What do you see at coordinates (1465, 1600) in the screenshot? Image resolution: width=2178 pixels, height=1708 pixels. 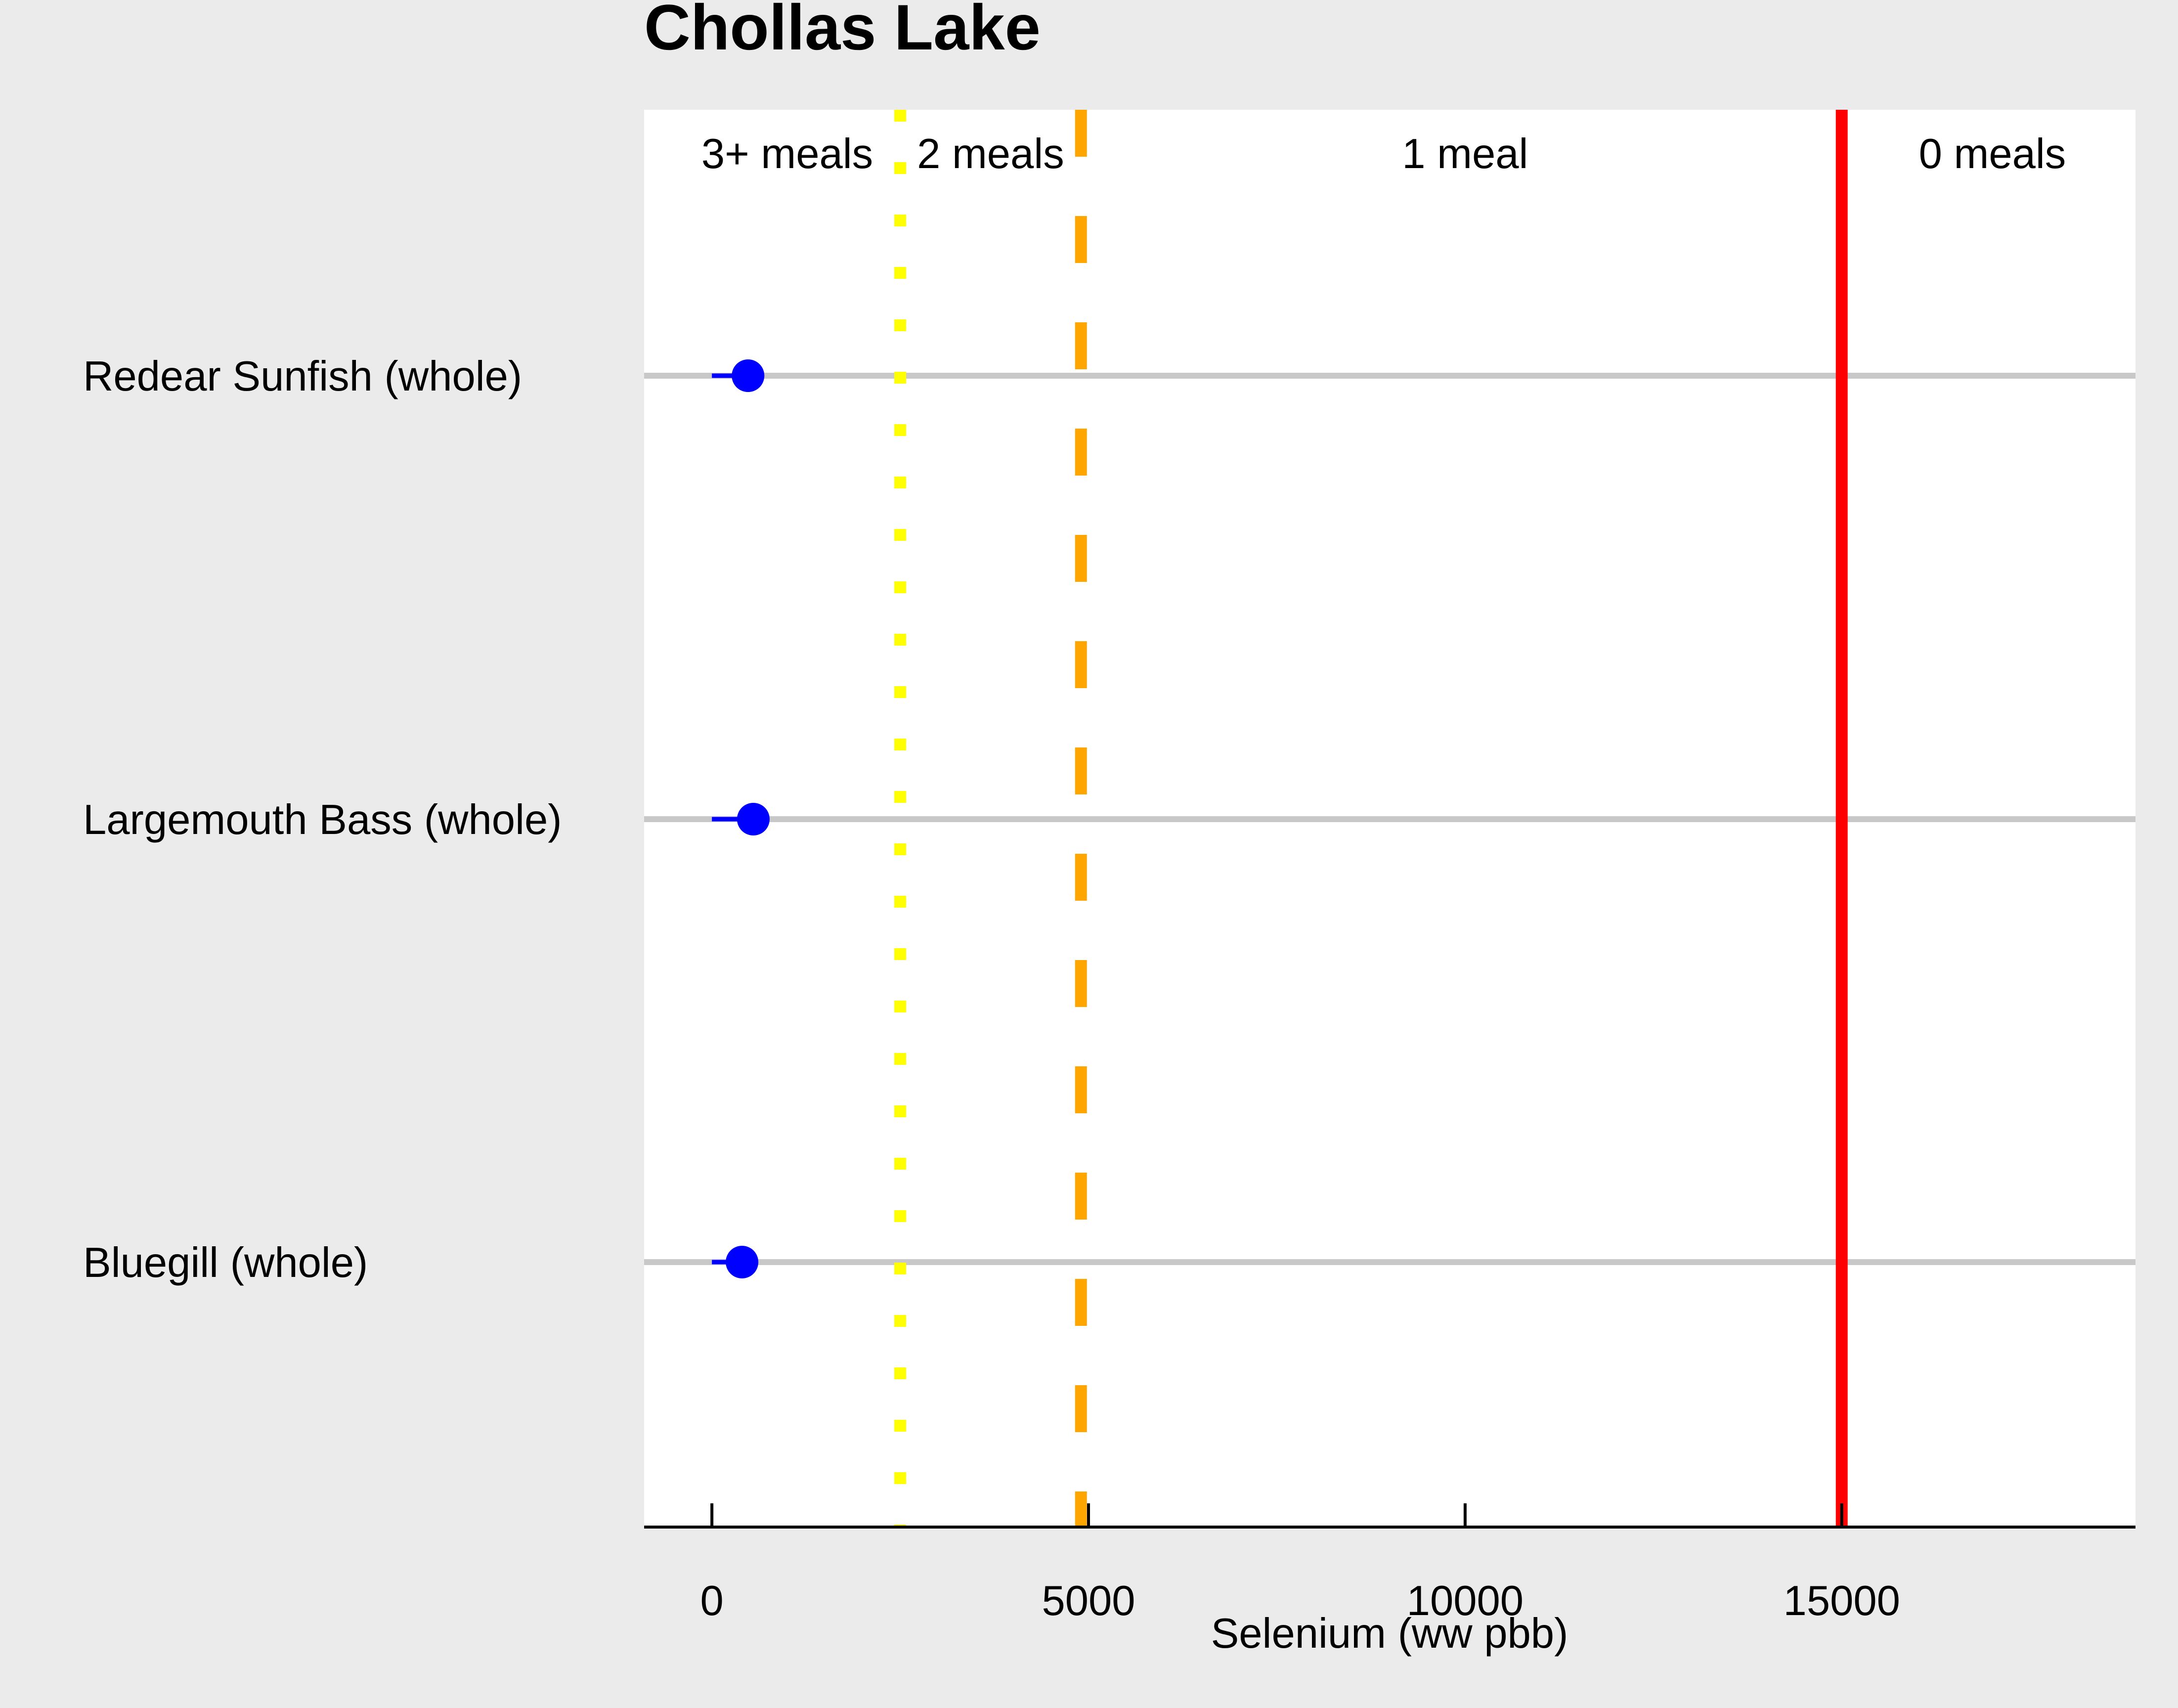 I see `x-tick-label: 10000` at bounding box center [1465, 1600].